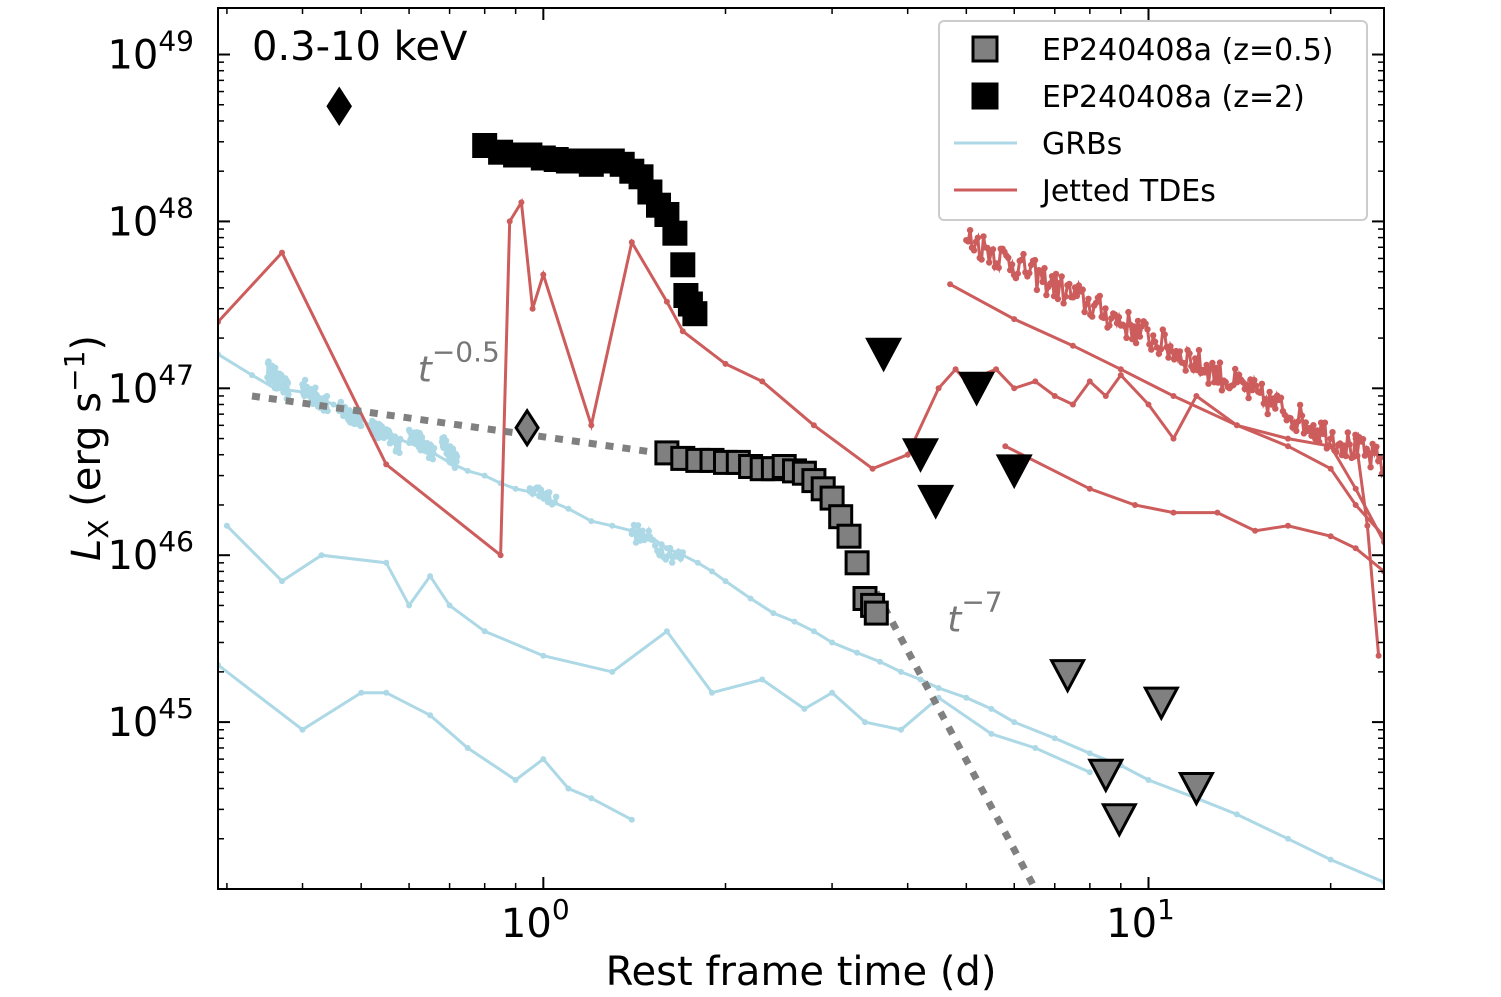  I want to click on y-tick-label-2: 1047, so click(150, 385).